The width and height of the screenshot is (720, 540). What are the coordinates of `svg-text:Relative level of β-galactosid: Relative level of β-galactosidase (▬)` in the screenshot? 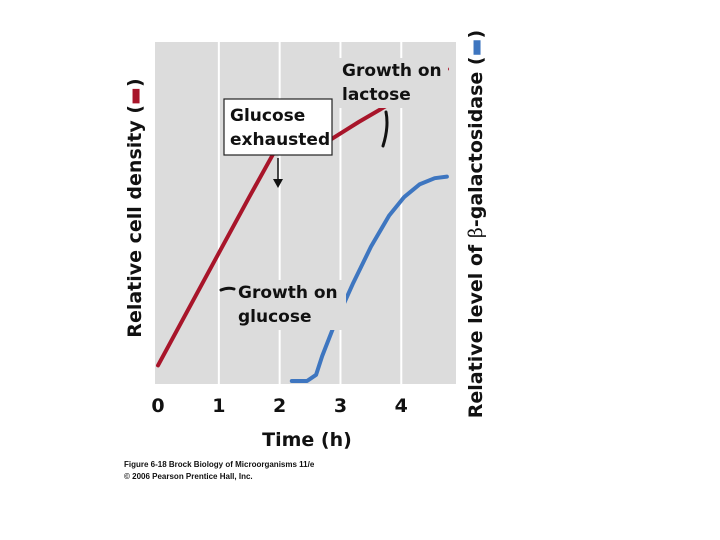 It's located at (476, 224).